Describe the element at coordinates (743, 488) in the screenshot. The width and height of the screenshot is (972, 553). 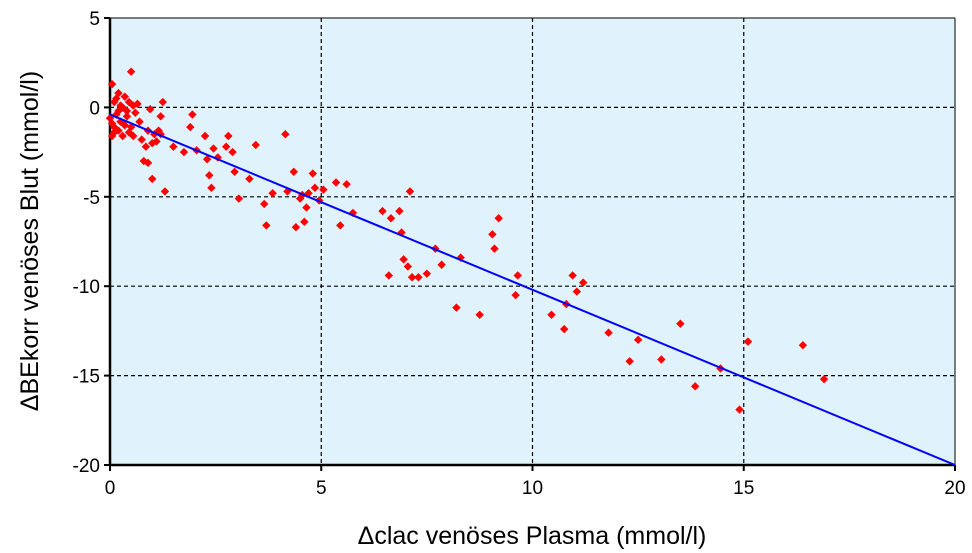
I see `x-tick-label: 15` at that location.